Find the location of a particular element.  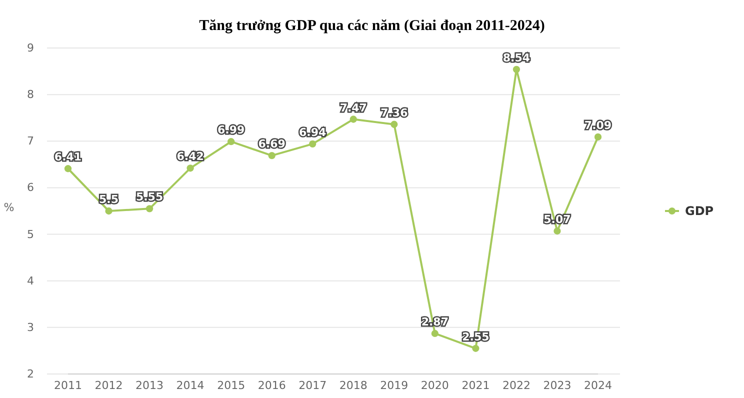

y-tick-label: 9 is located at coordinates (30, 48).